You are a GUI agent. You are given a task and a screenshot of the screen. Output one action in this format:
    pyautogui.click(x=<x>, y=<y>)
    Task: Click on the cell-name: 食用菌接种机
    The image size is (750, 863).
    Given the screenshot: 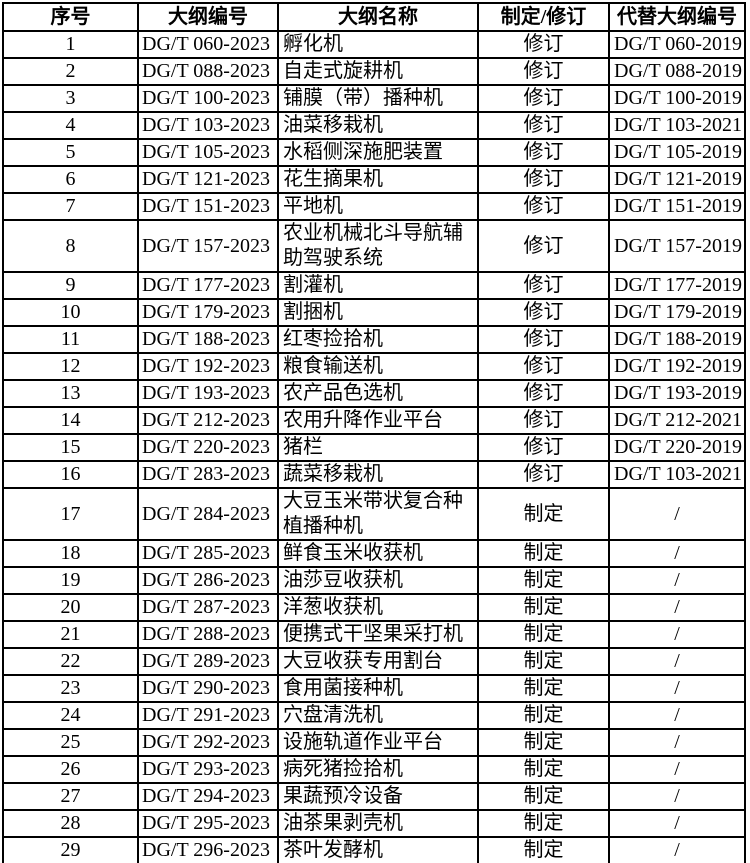 What is the action you would take?
    pyautogui.click(x=378, y=688)
    